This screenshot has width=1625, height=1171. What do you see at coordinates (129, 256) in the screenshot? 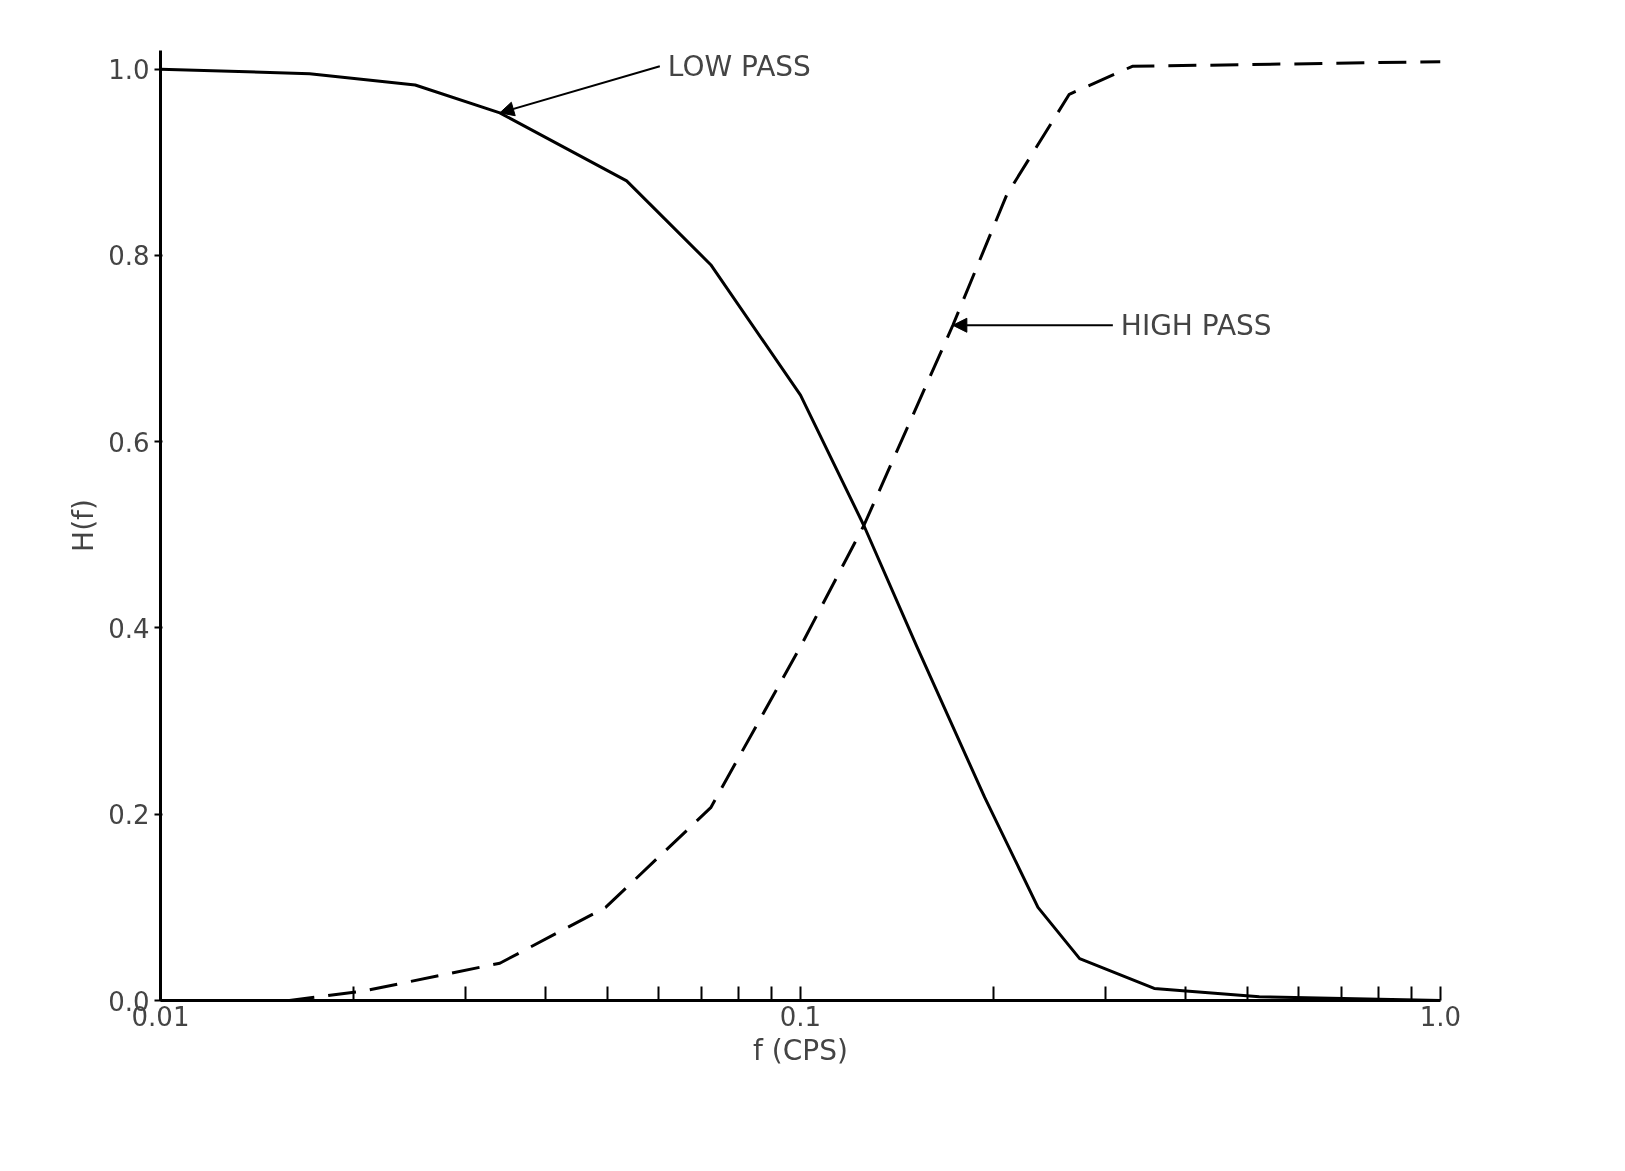
I see `y-tick-label: 0.8` at bounding box center [129, 256].